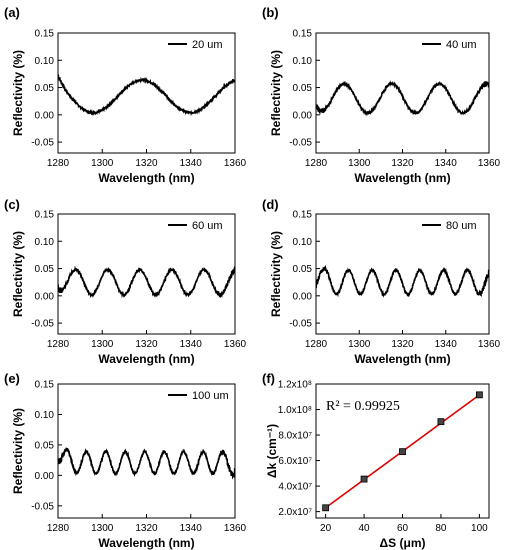 This screenshot has width=505, height=550. I want to click on panel-label: (f), so click(268, 378).